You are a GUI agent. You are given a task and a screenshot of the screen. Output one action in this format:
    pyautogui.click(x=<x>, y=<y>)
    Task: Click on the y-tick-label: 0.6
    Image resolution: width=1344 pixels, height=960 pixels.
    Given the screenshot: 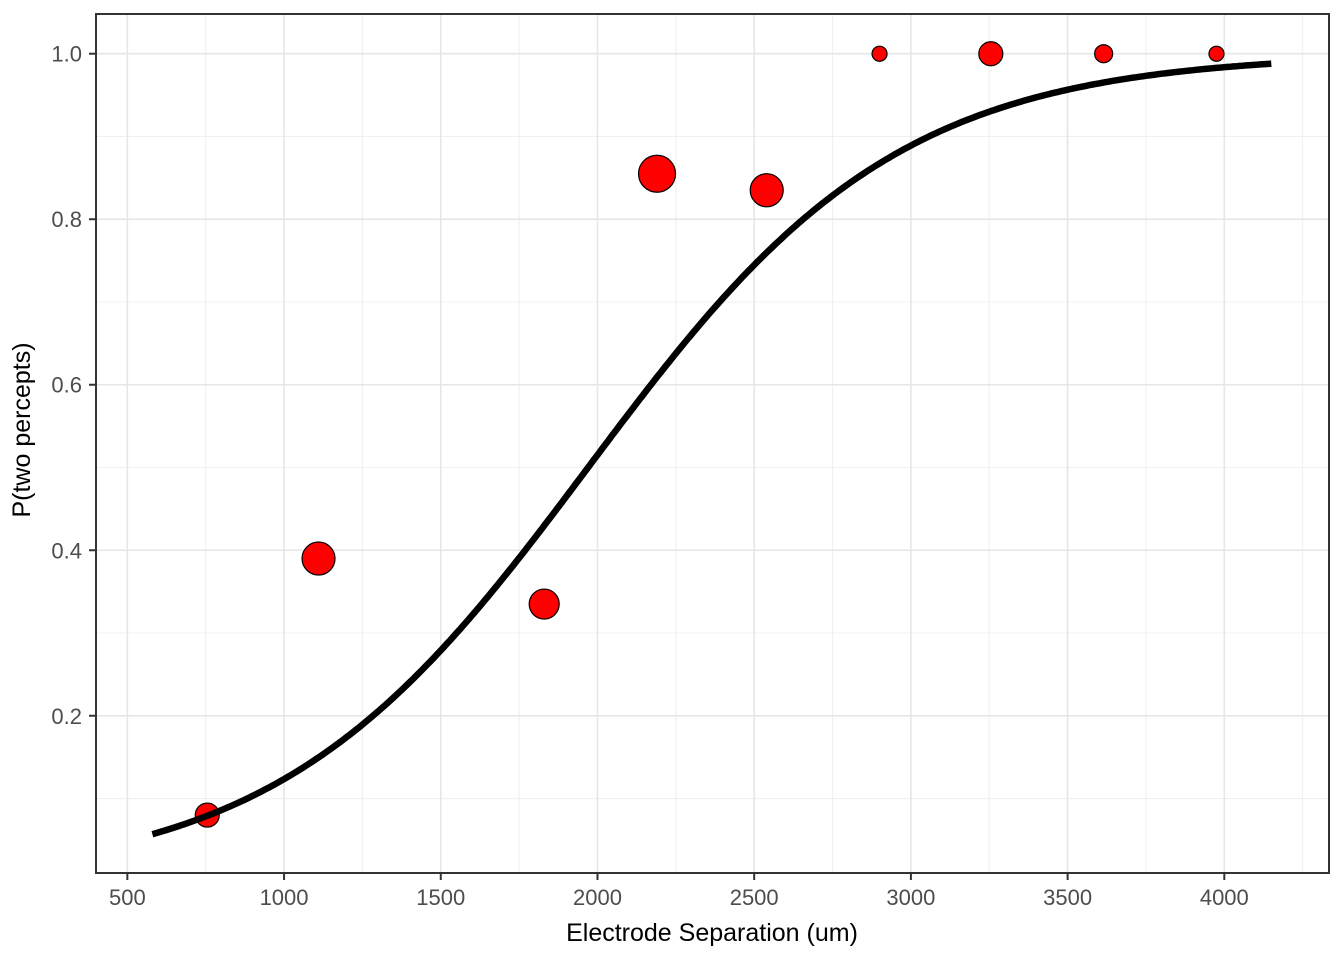 What is the action you would take?
    pyautogui.click(x=66, y=385)
    